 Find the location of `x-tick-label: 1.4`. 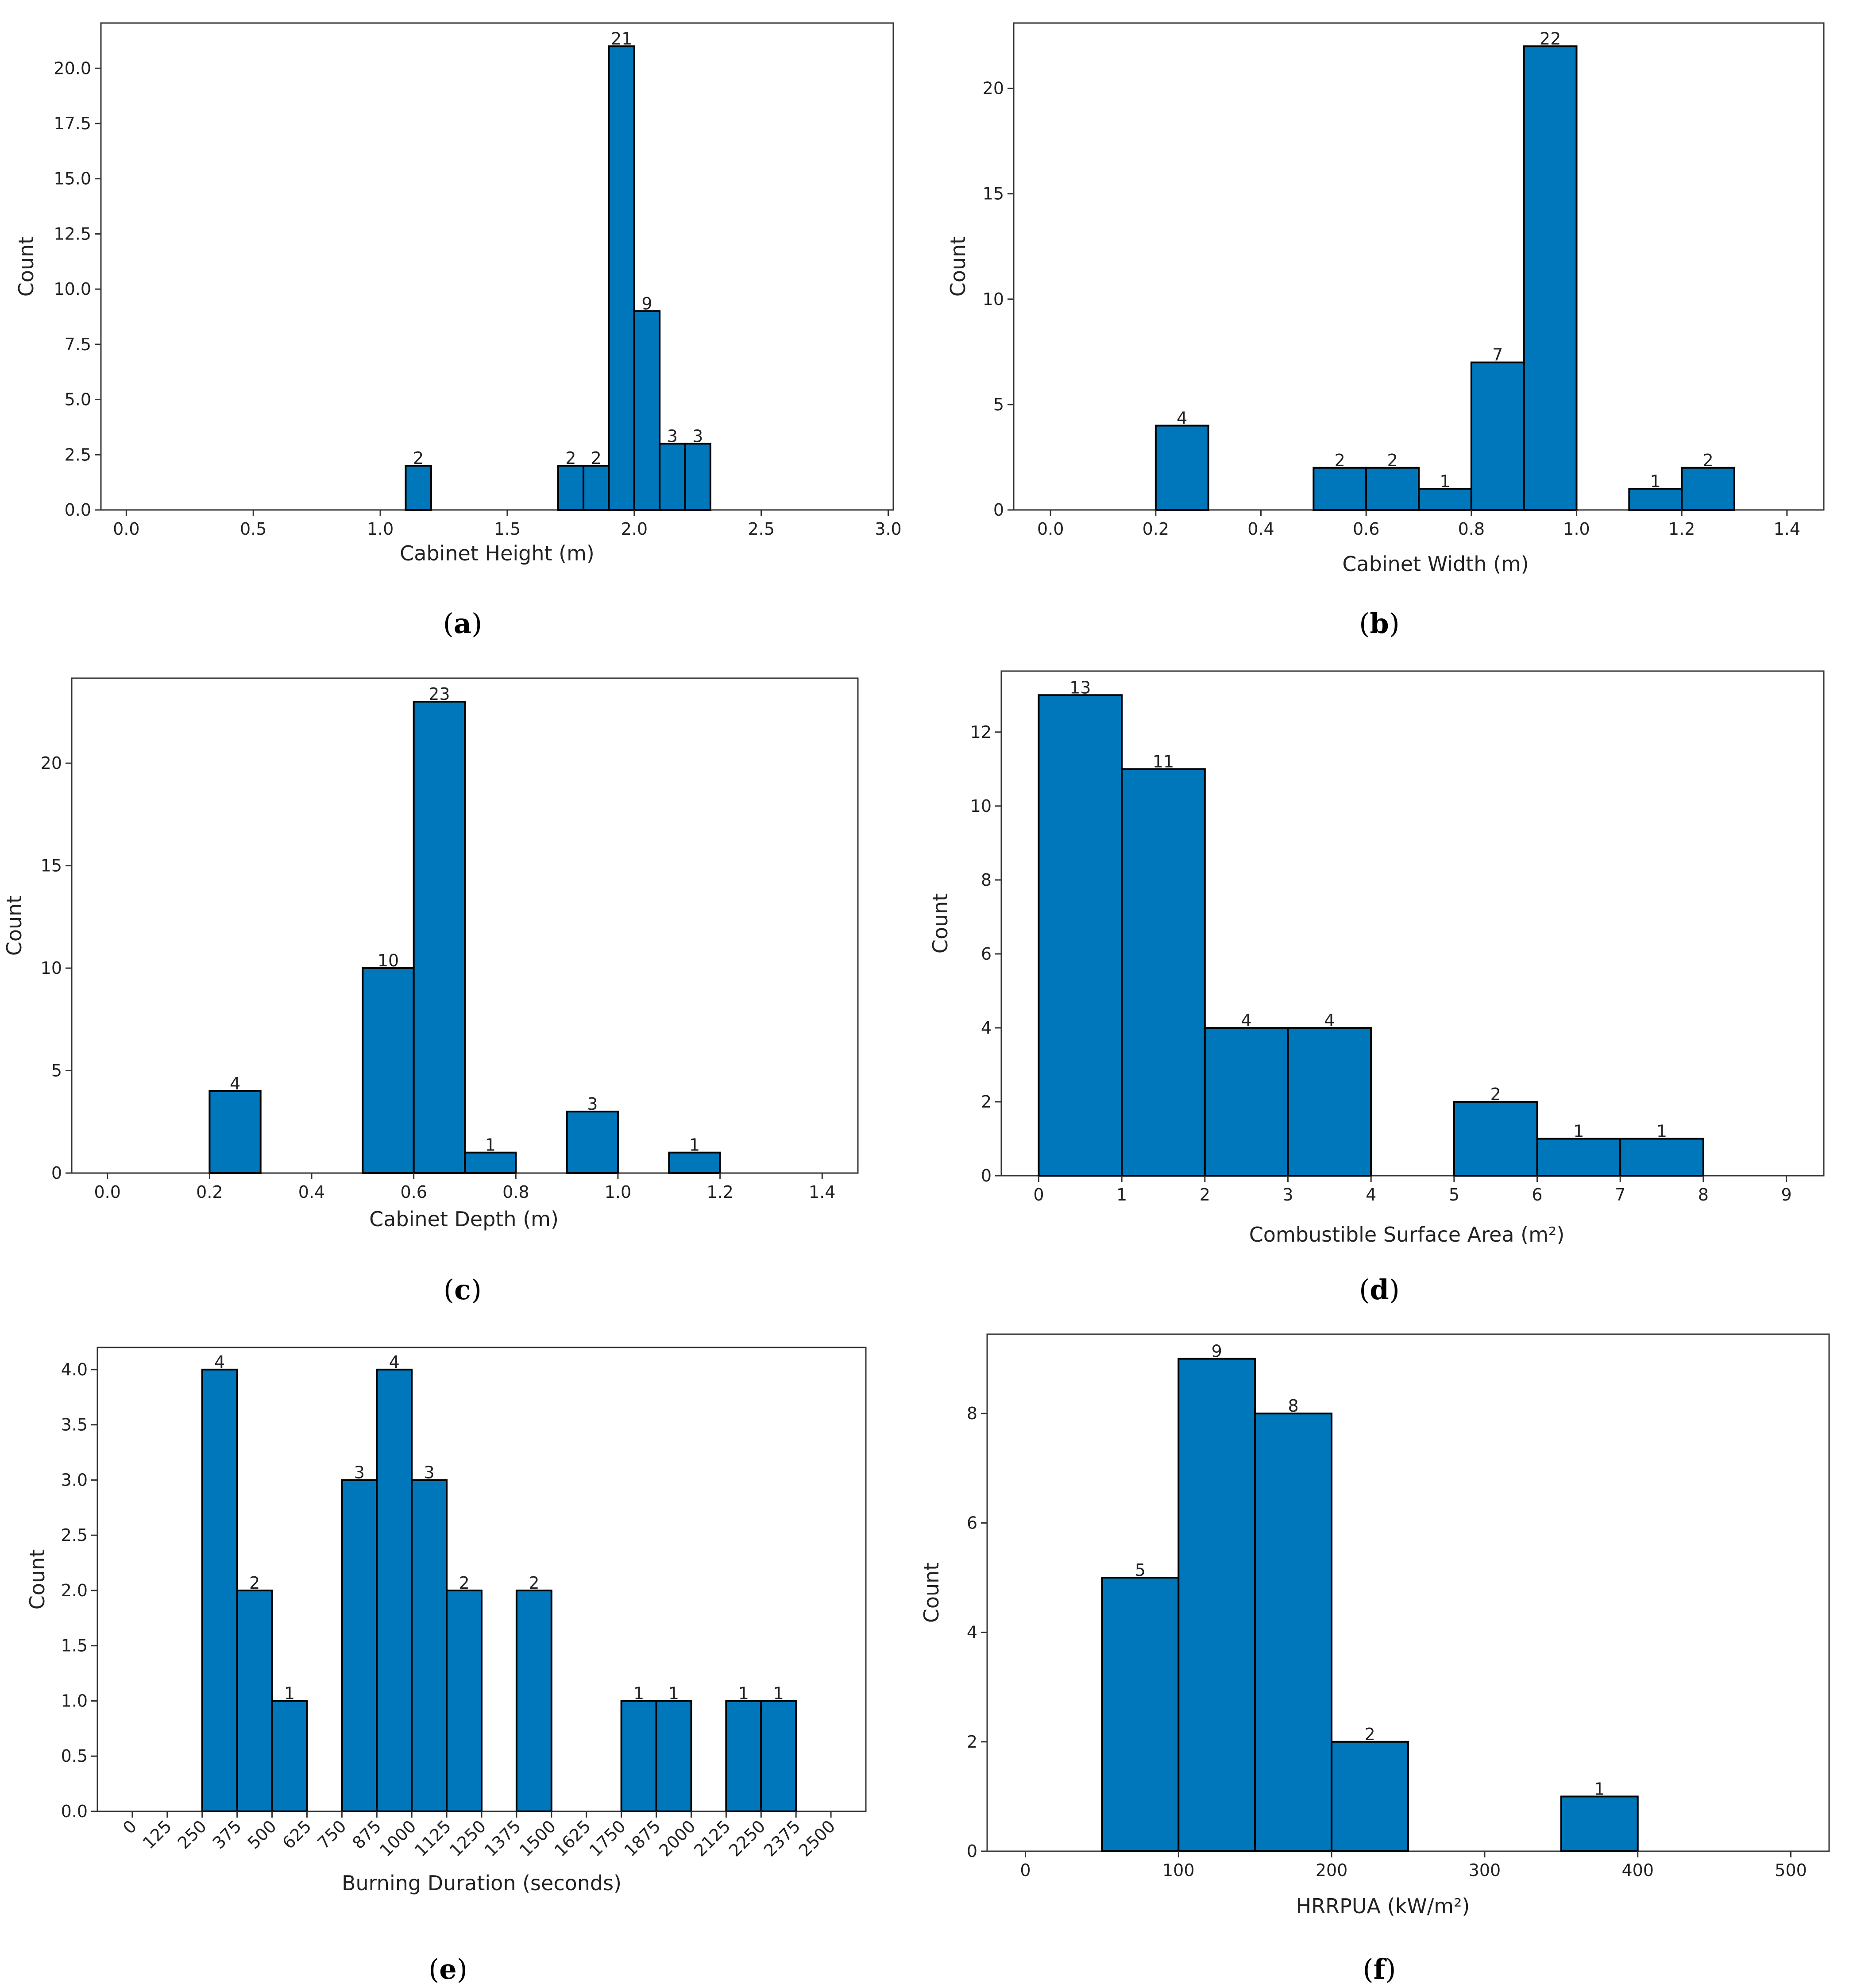

x-tick-label: 1.4 is located at coordinates (822, 1192).